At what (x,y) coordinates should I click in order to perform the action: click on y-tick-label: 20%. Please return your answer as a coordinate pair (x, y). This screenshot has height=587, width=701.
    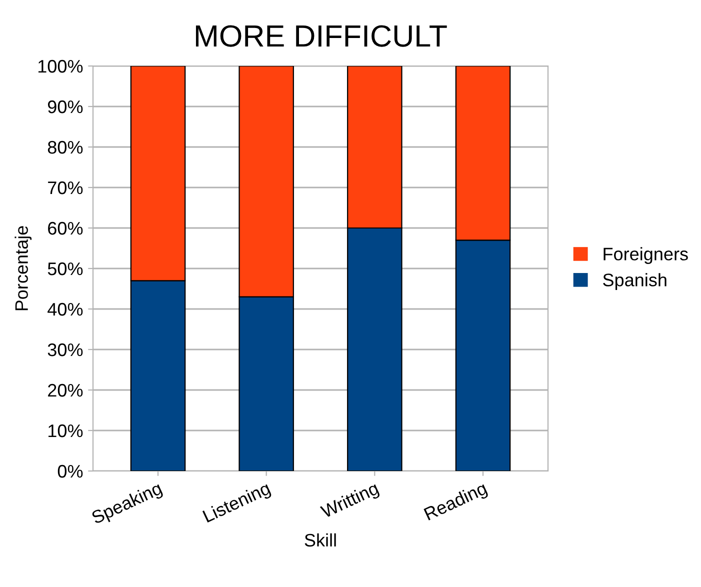
    Looking at the image, I should click on (65, 390).